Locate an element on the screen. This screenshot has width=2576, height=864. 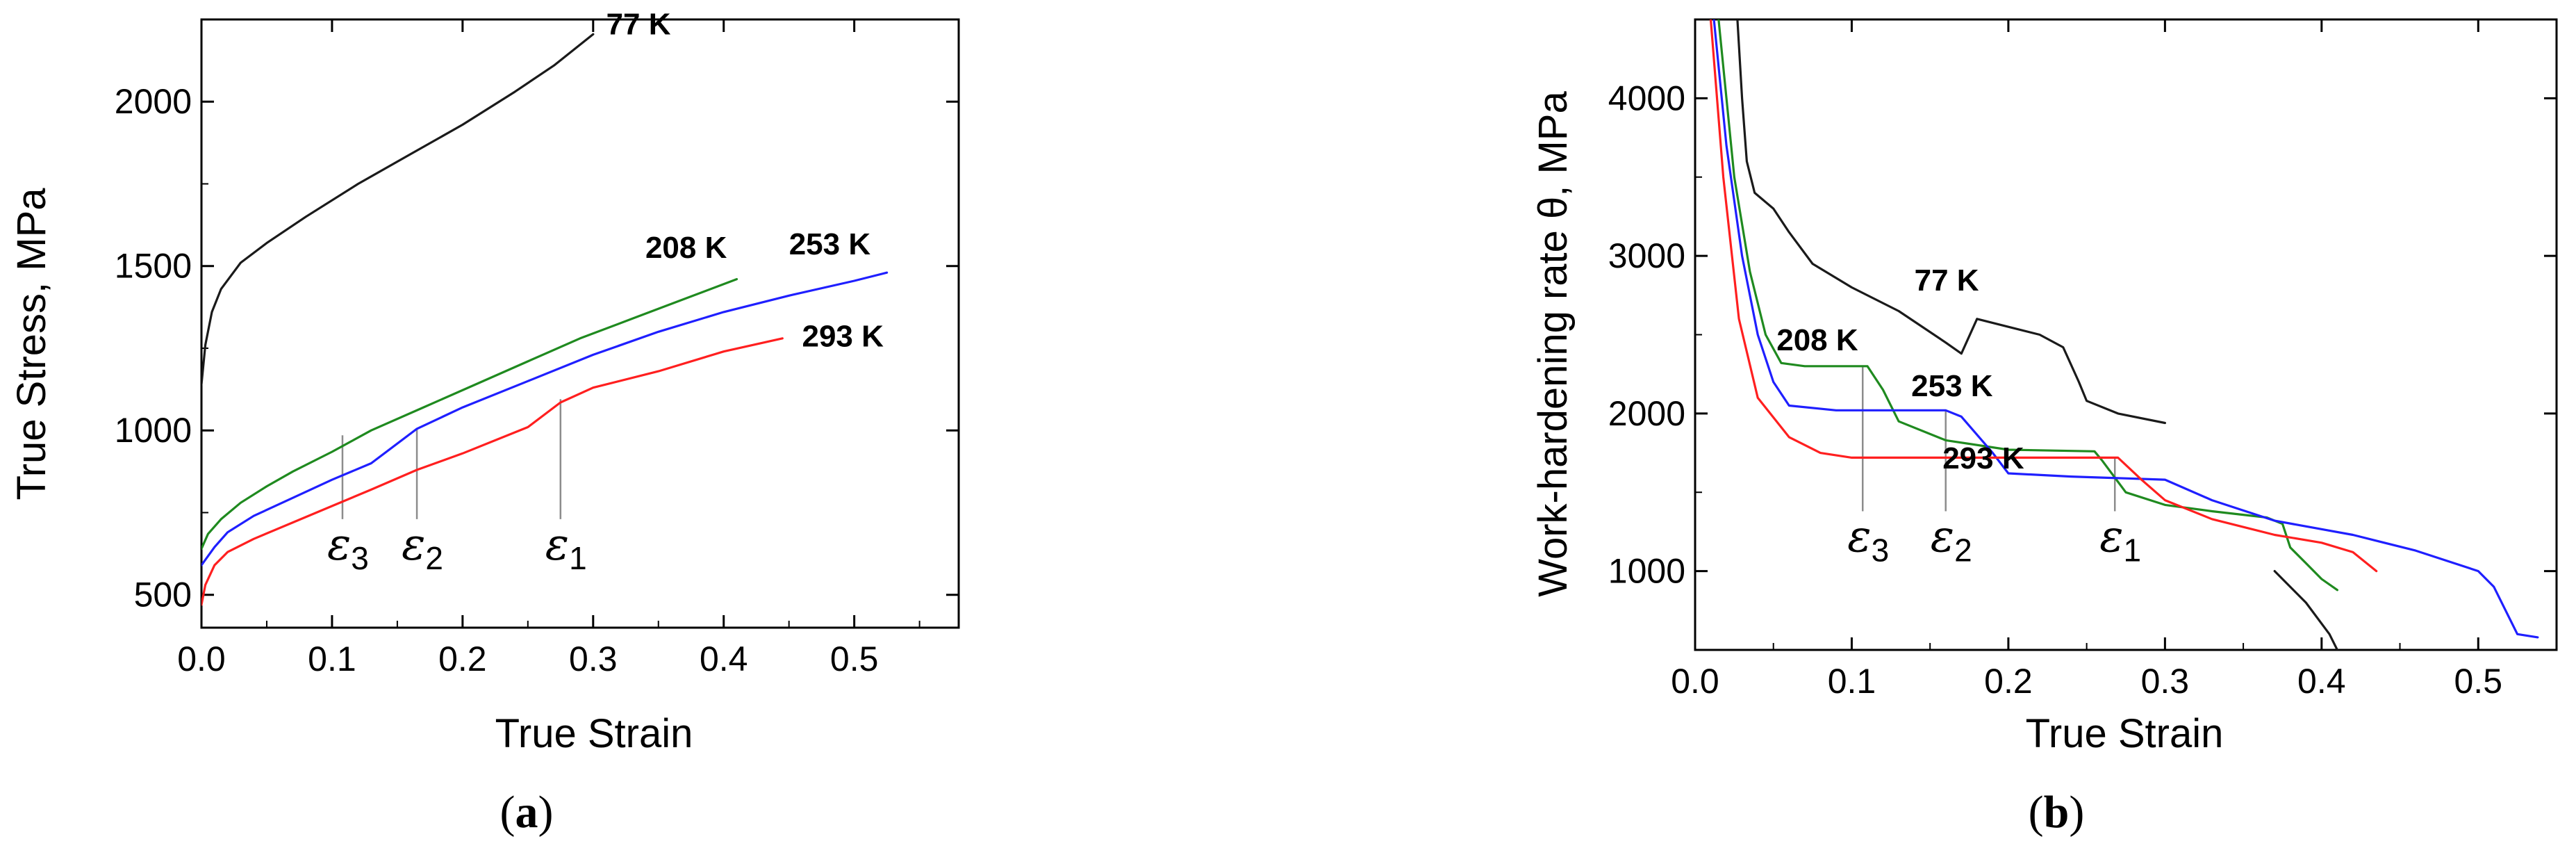
panel-a-ytick-label: 2000 is located at coordinates (154, 101).